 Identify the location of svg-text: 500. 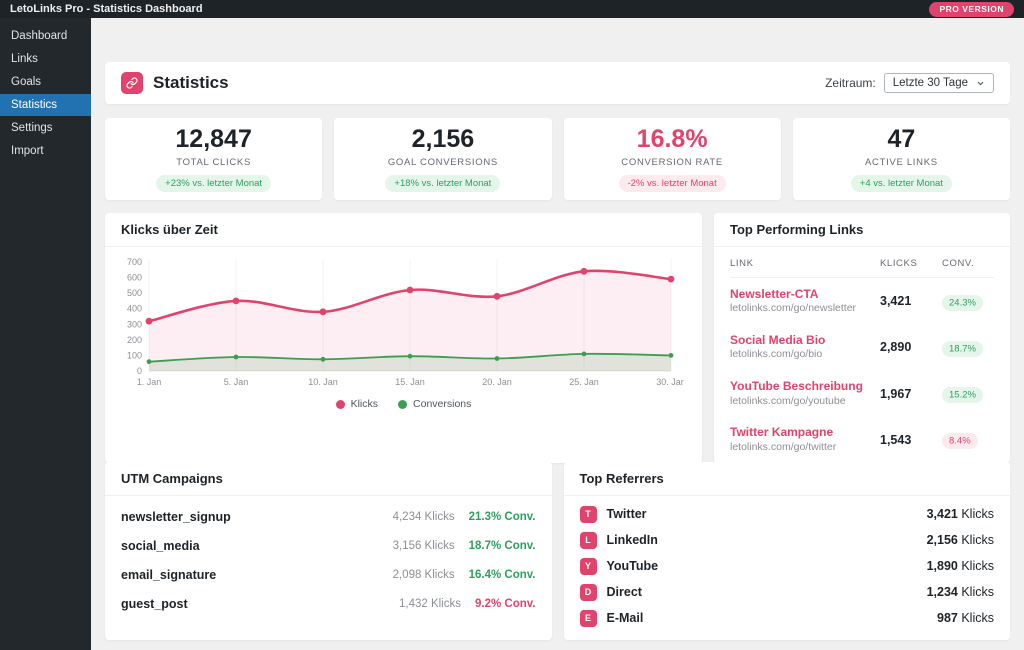
(134, 293).